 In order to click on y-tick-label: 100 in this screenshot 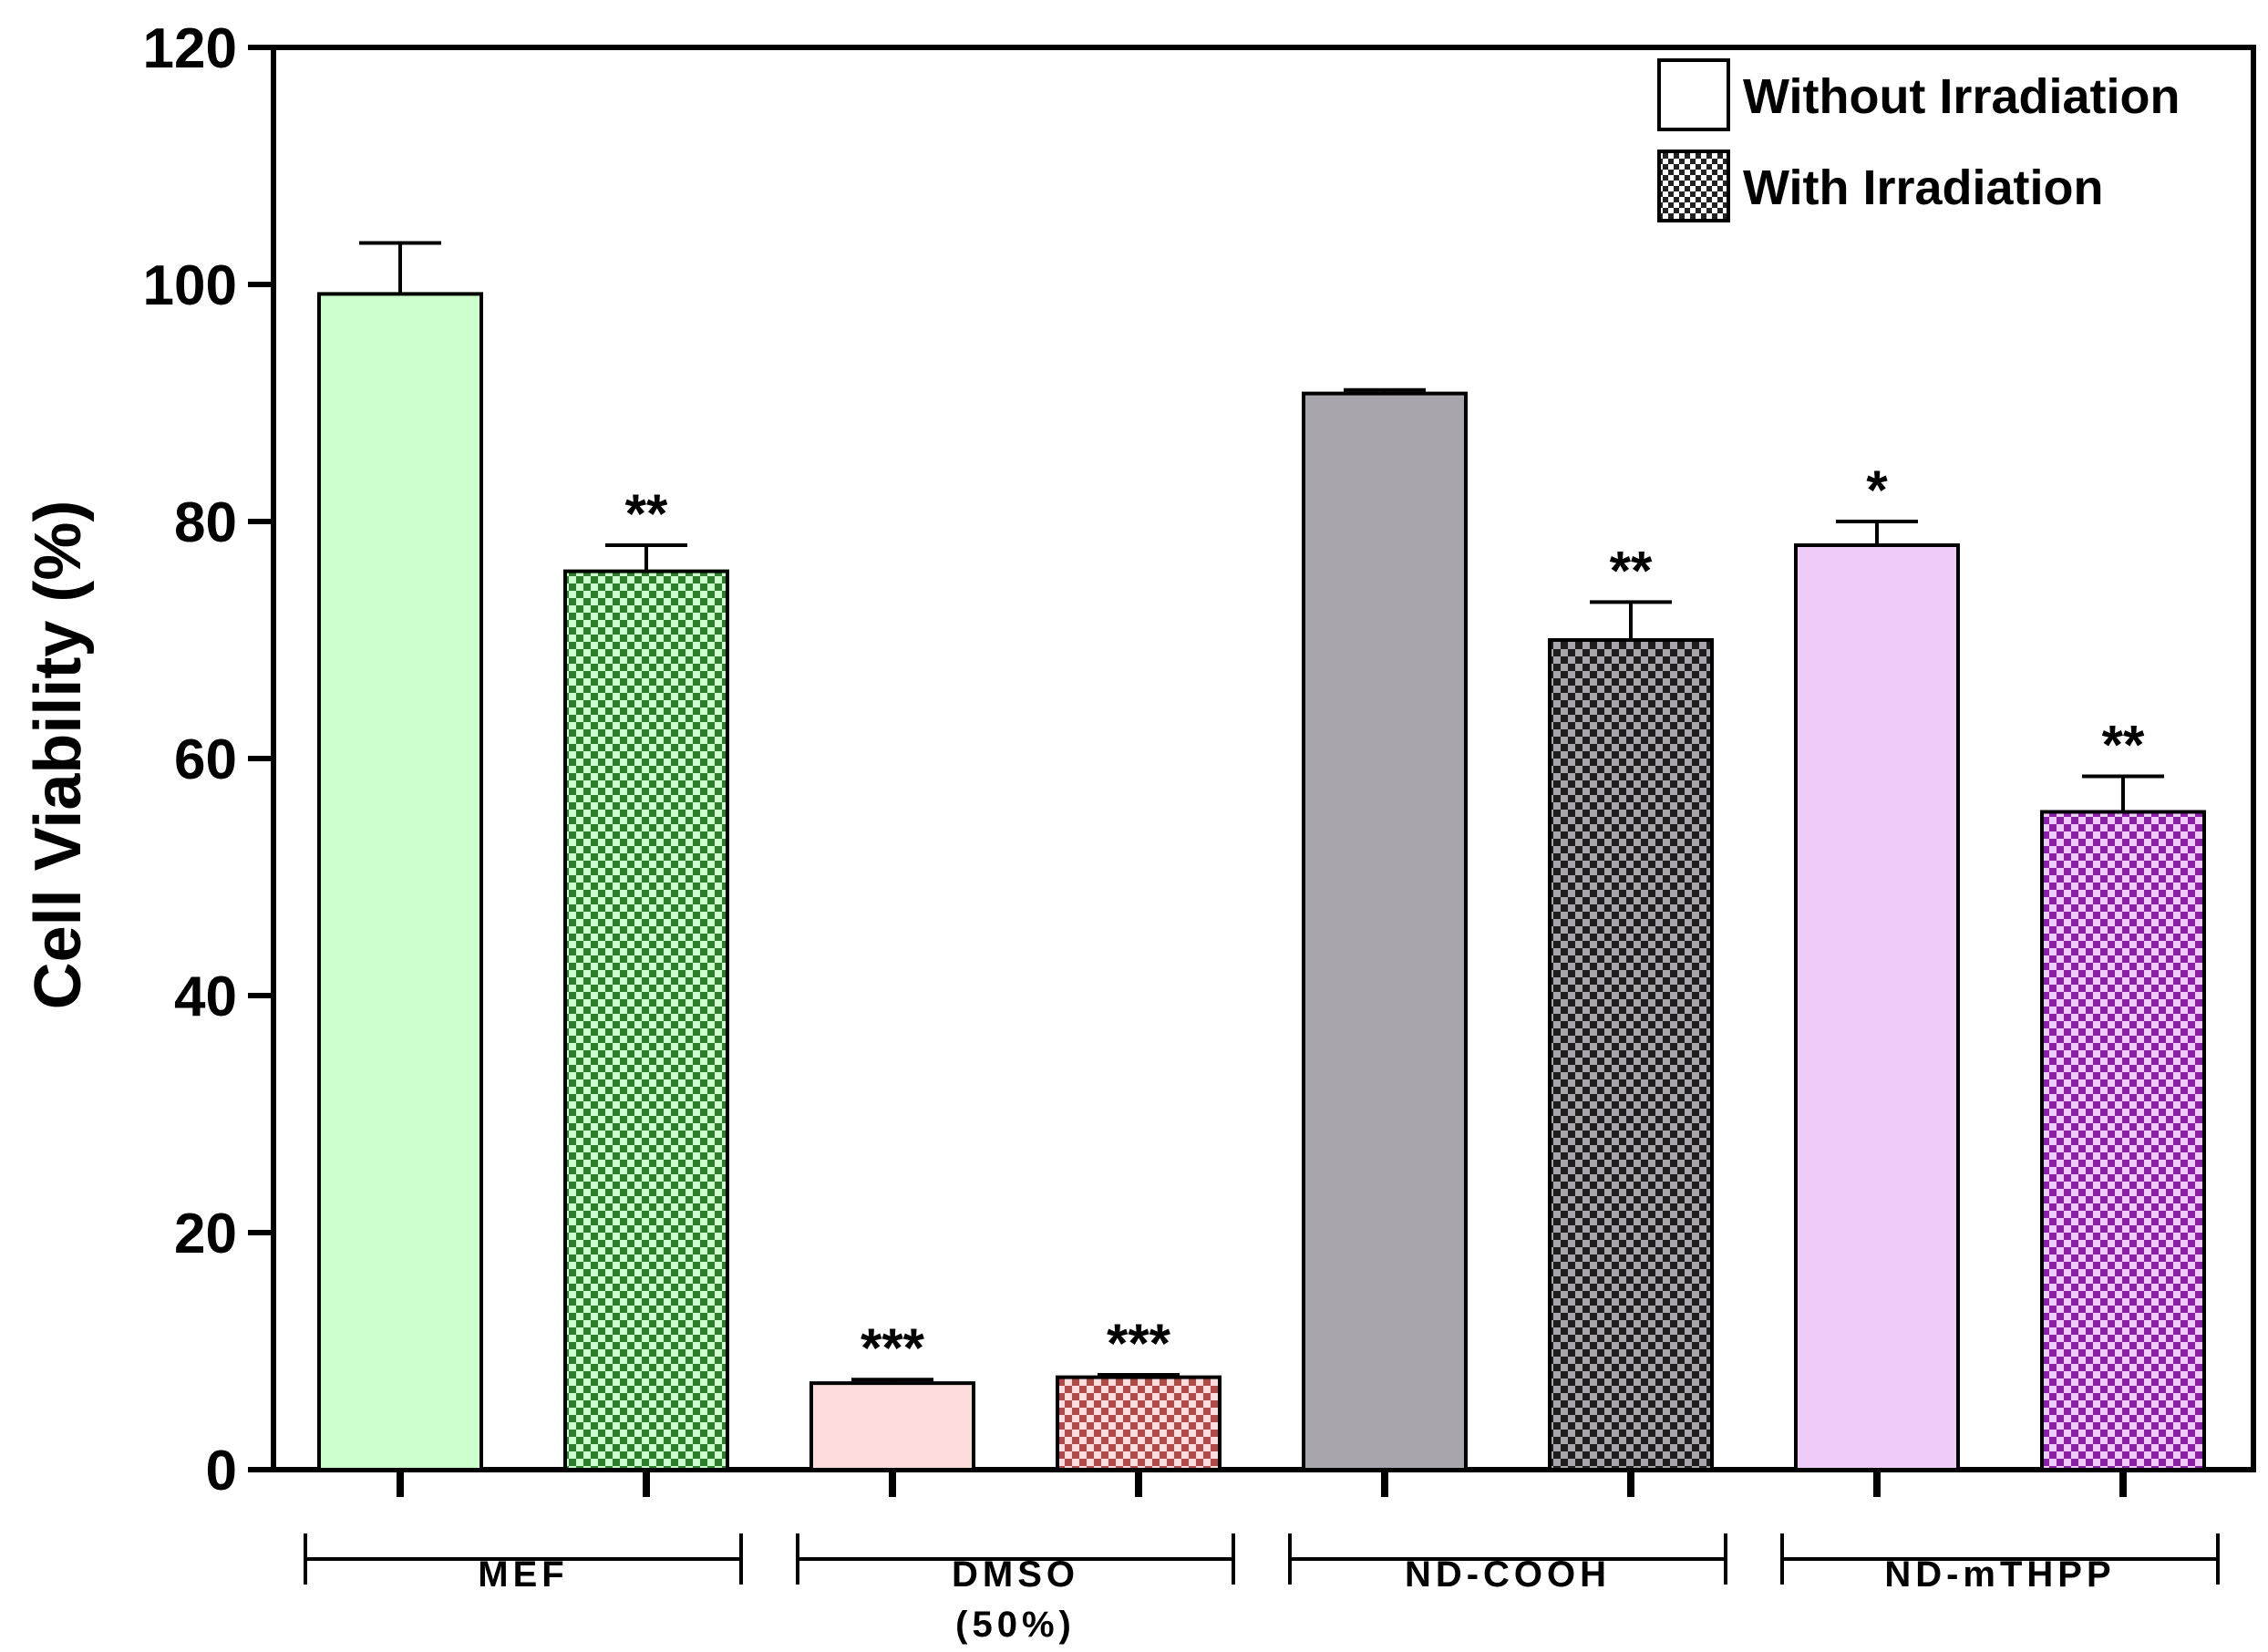, I will do `click(190, 285)`.